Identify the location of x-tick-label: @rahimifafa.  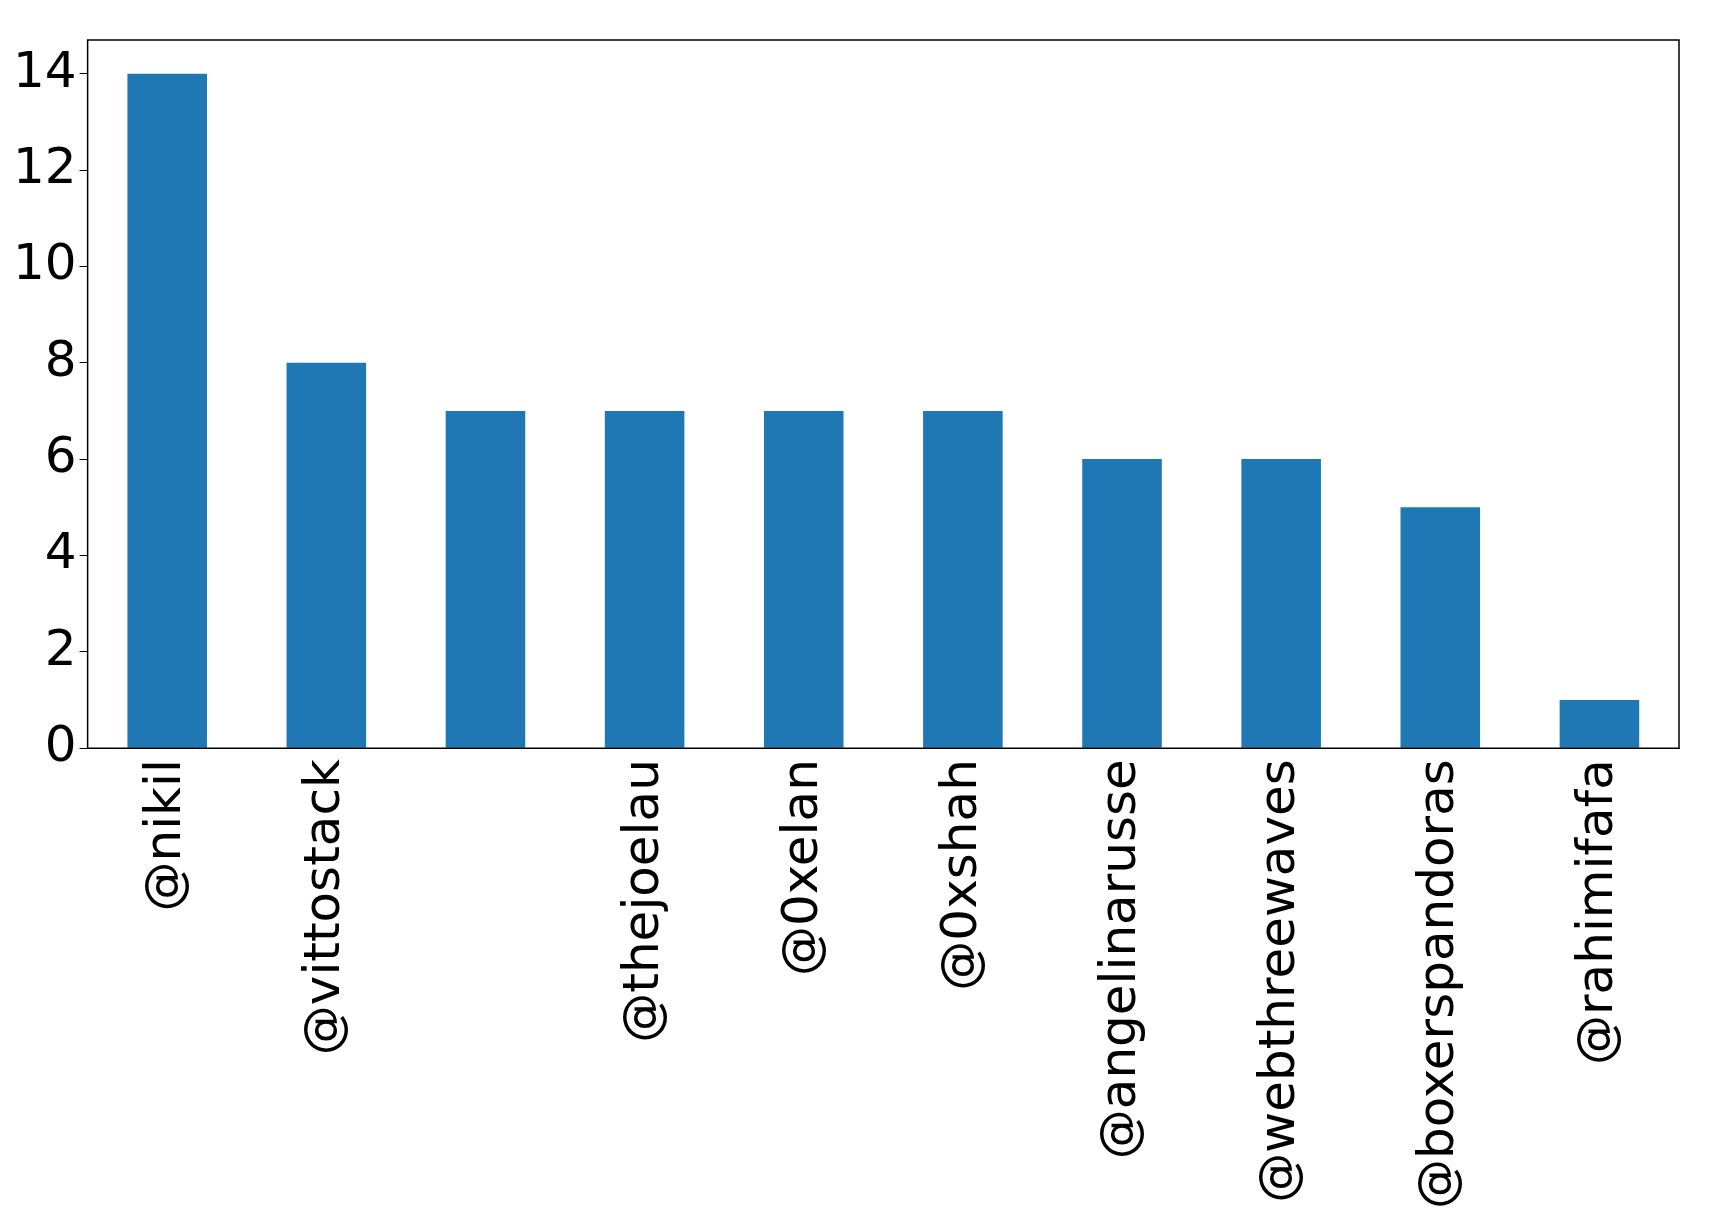
(1595, 912).